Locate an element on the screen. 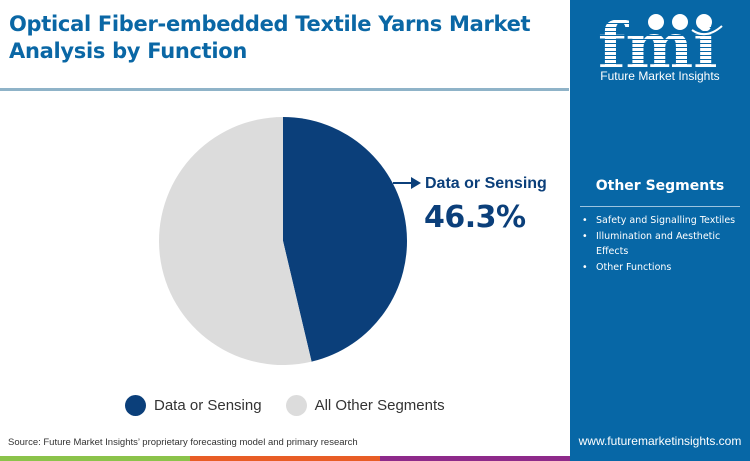 This screenshot has width=750, height=461. website-link: www.futuremarketinsights.com is located at coordinates (660, 441).